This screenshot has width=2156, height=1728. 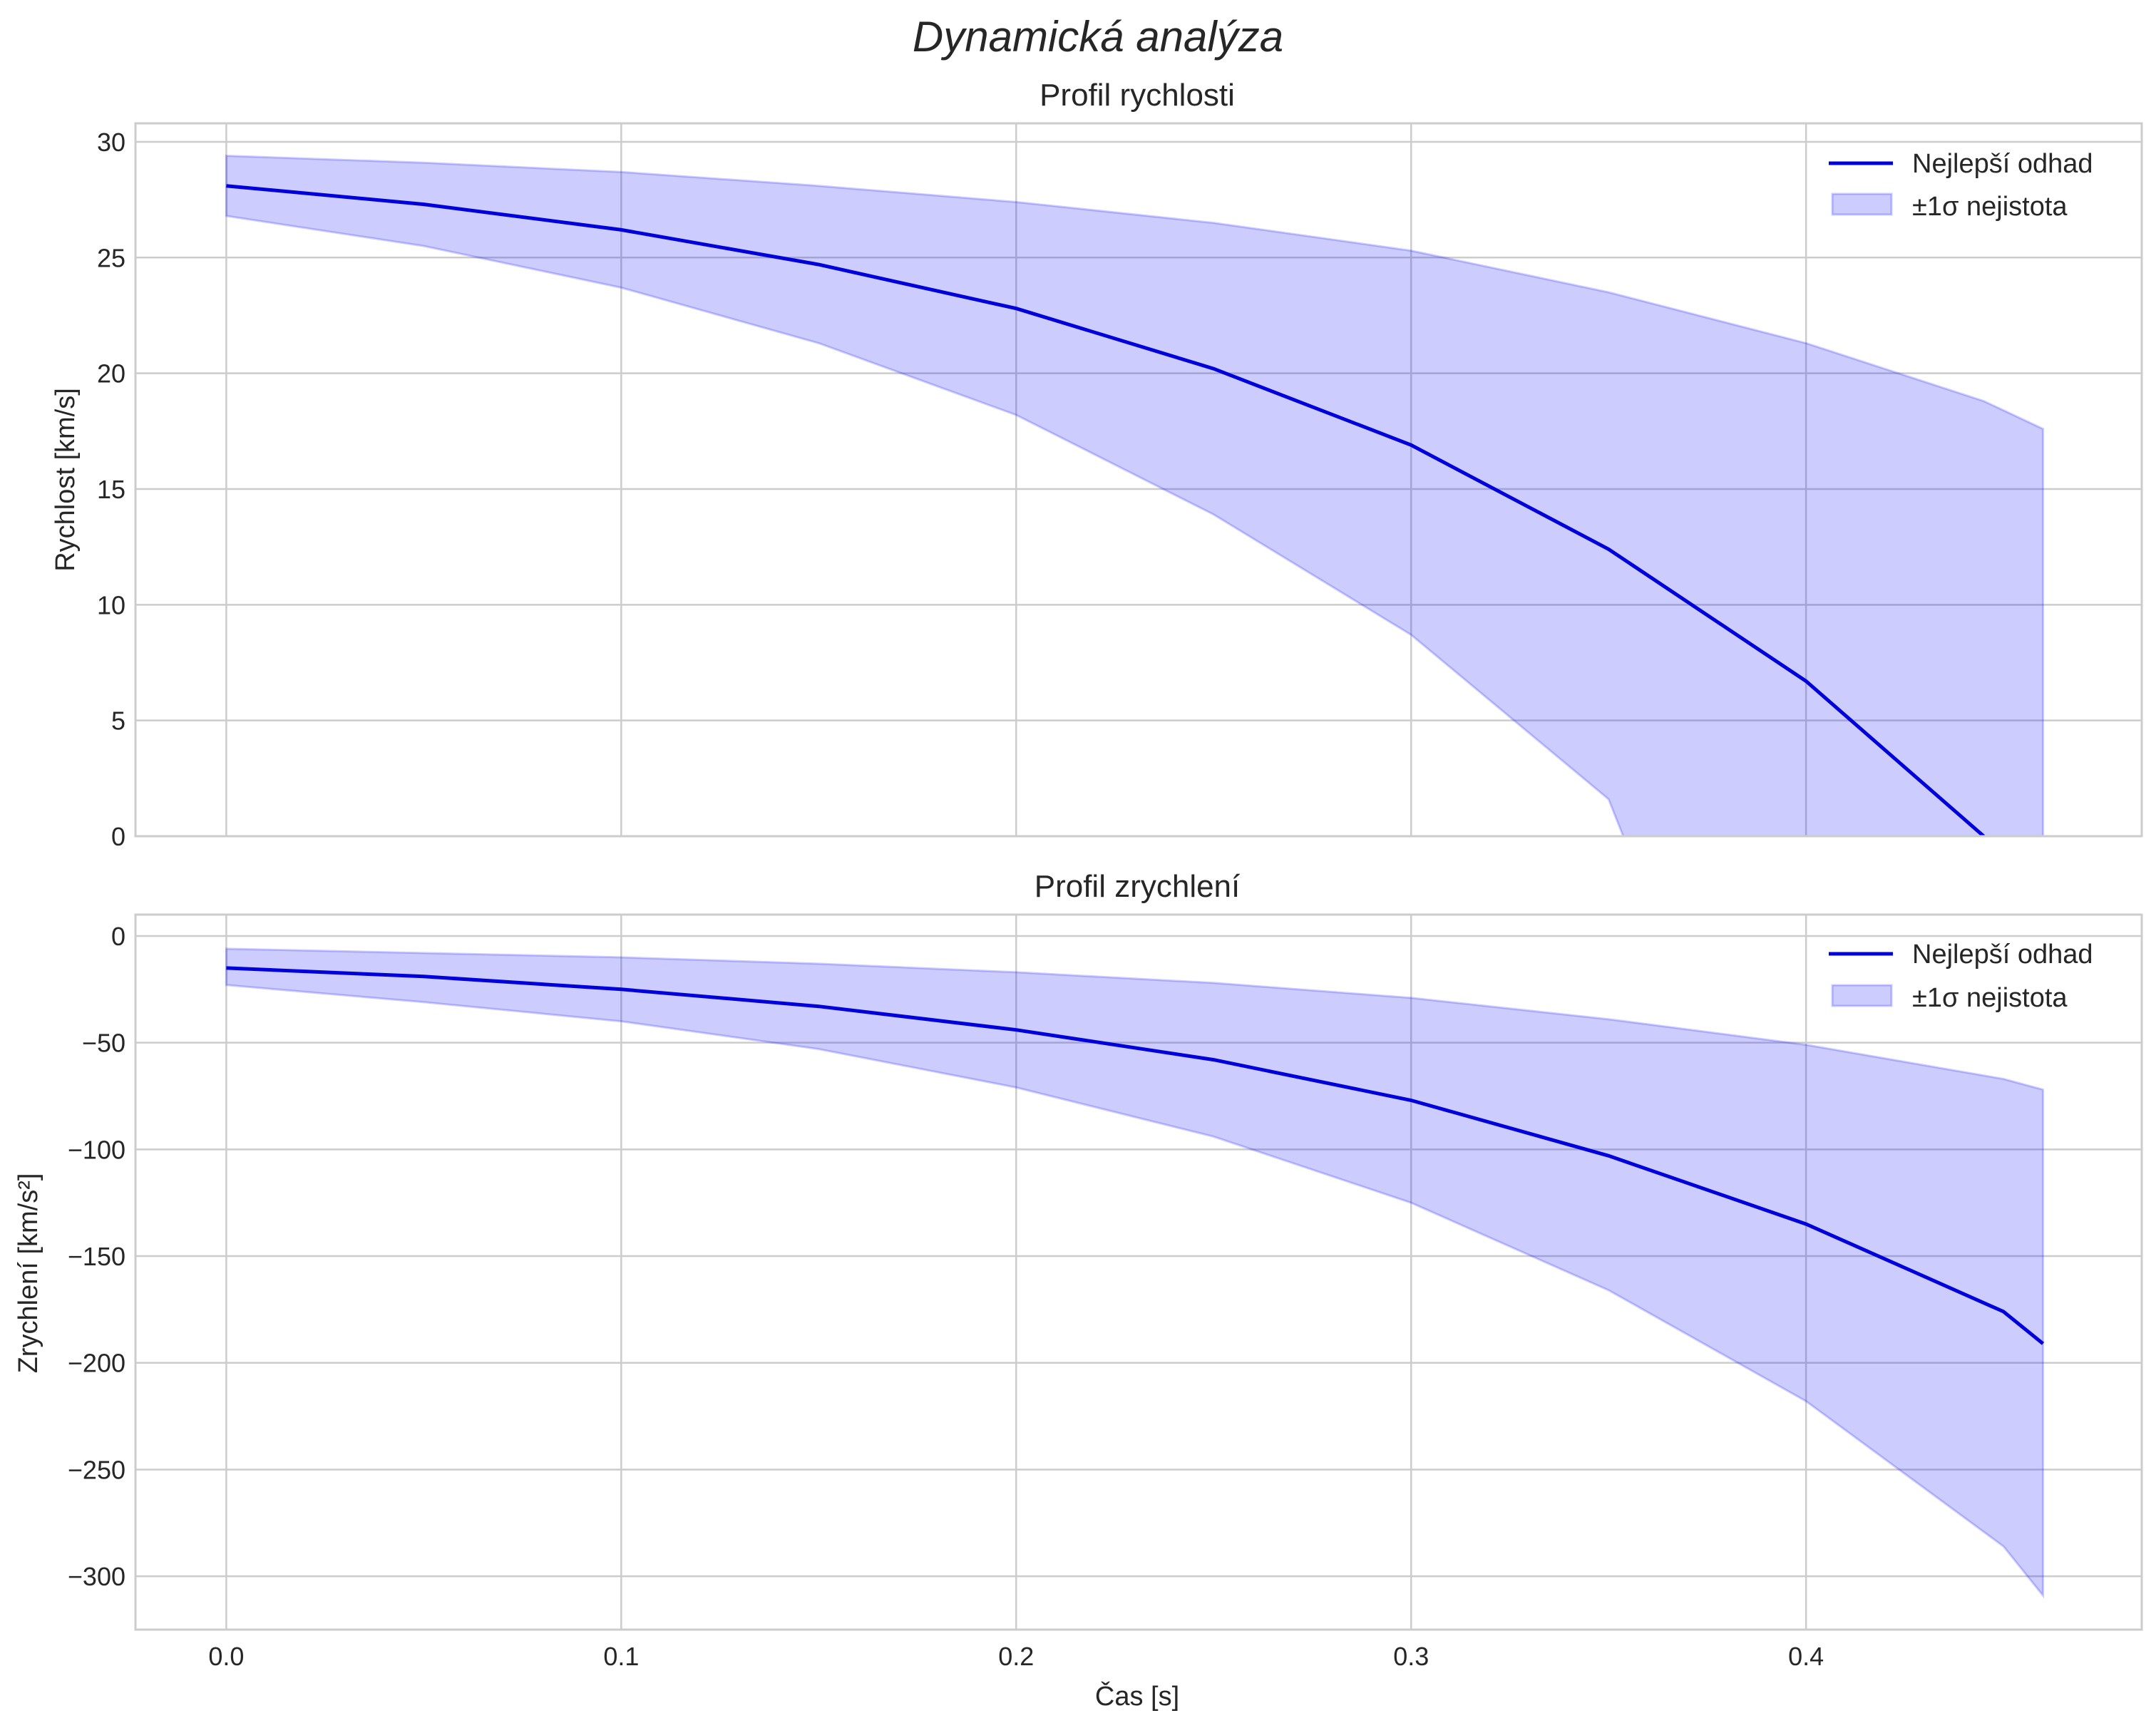 What do you see at coordinates (1806, 1656) in the screenshot?
I see `acceleration-x-tick-label: 0.4` at bounding box center [1806, 1656].